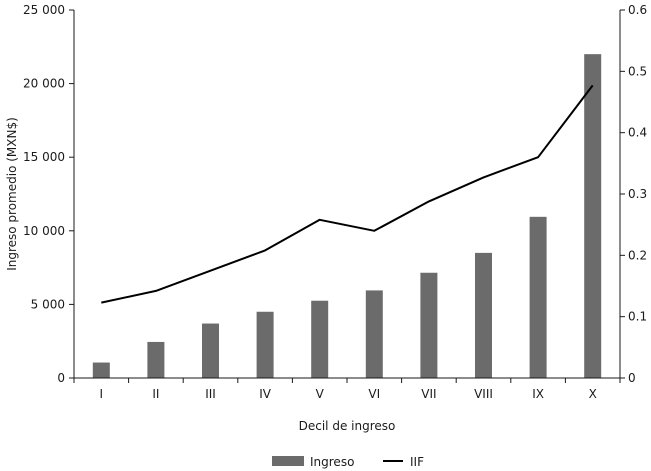  Describe the element at coordinates (210, 394) in the screenshot. I see `x-tick-label: III` at that location.